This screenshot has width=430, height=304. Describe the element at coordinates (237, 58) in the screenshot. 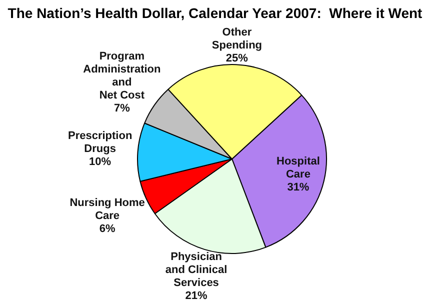

I see `data-label: 25%` at that location.